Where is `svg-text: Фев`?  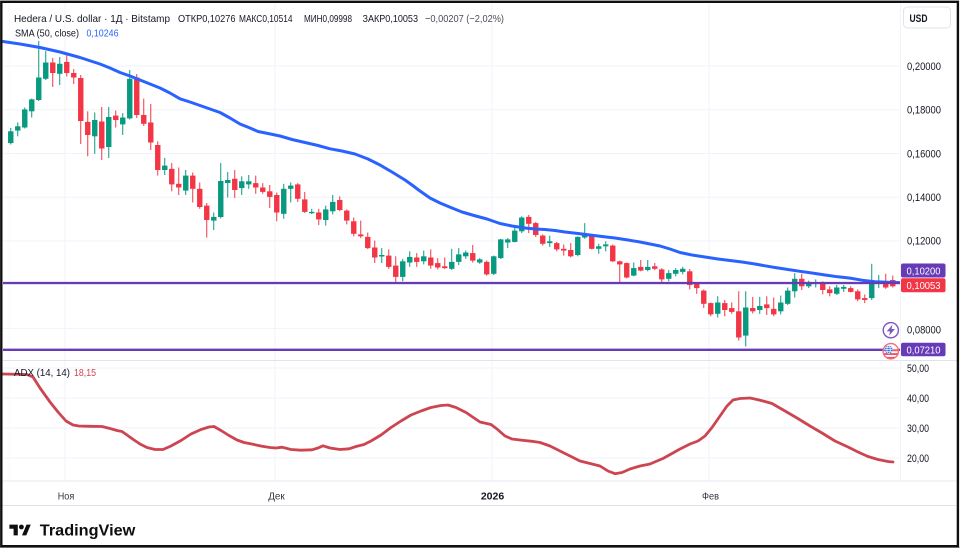
svg-text: Фев is located at coordinates (710, 497).